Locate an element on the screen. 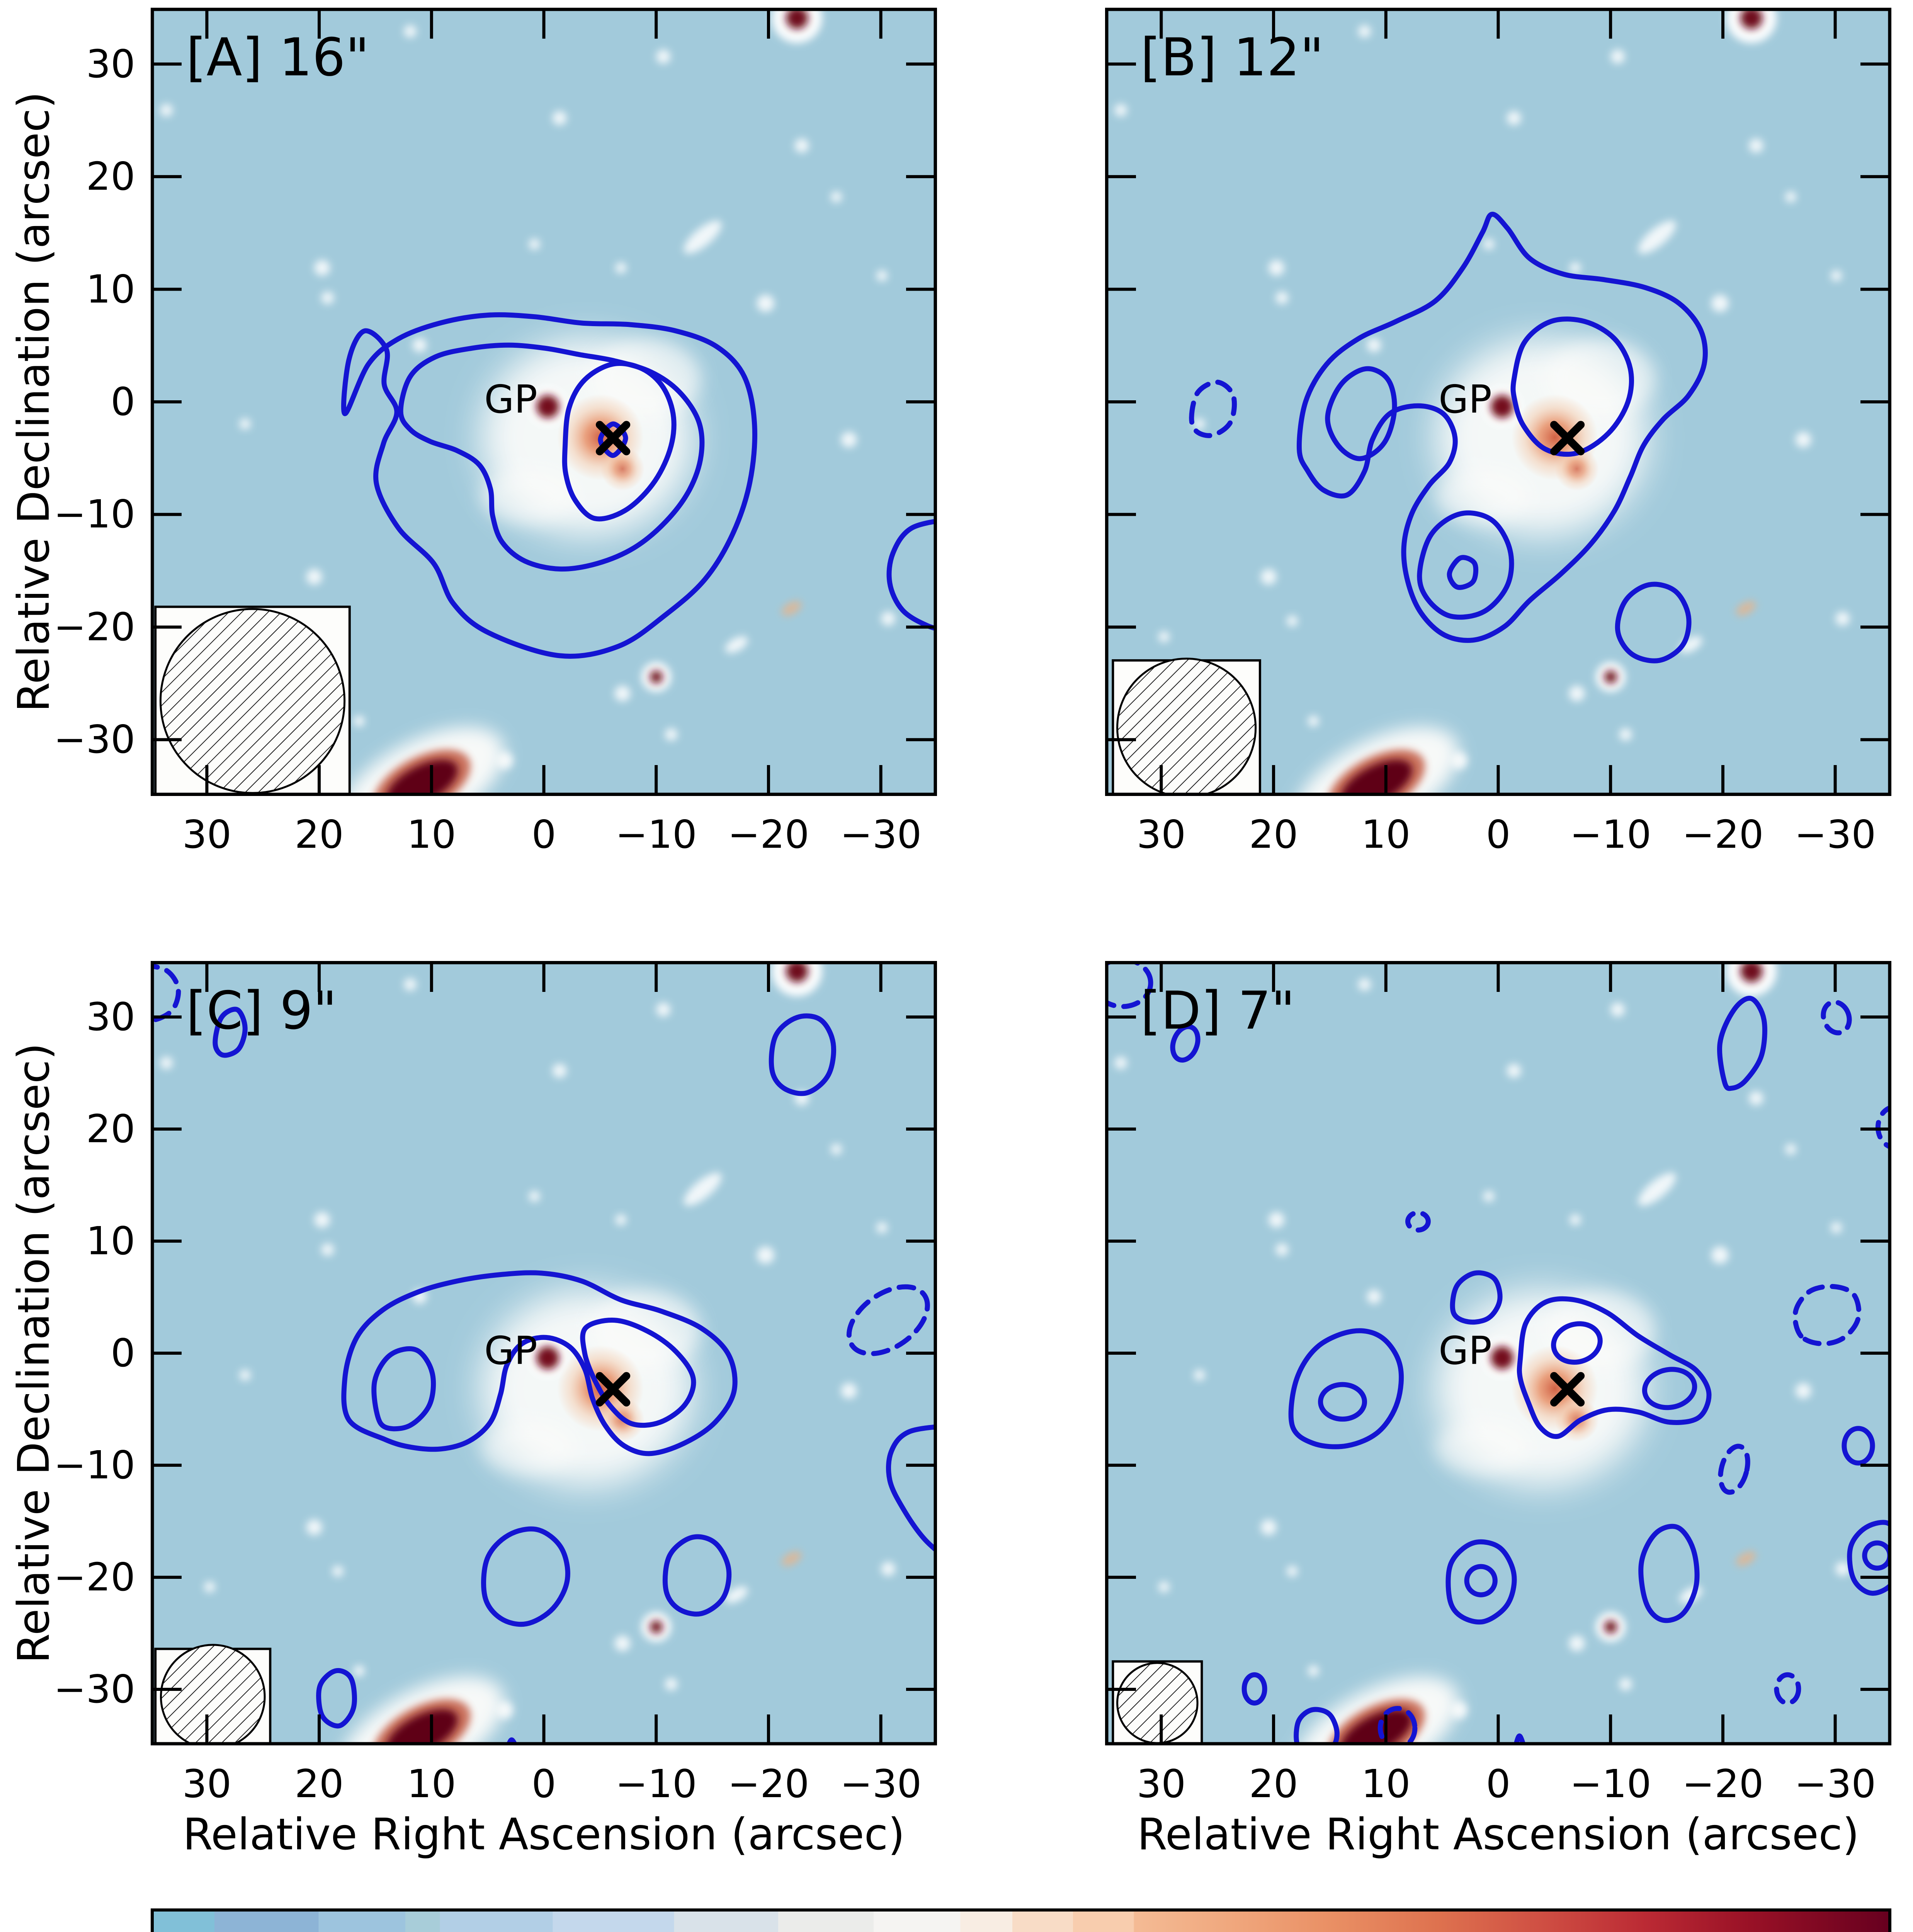 This screenshot has height=1932, width=1913. x-tick-label: −30 is located at coordinates (881, 1784).